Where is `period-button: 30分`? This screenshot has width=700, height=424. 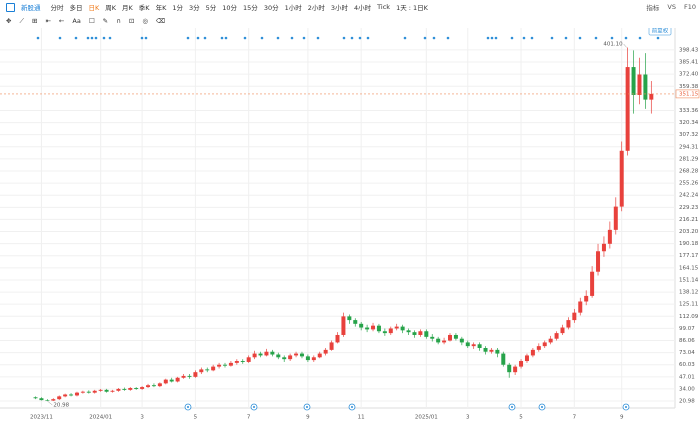 period-button: 30分 is located at coordinates (271, 8).